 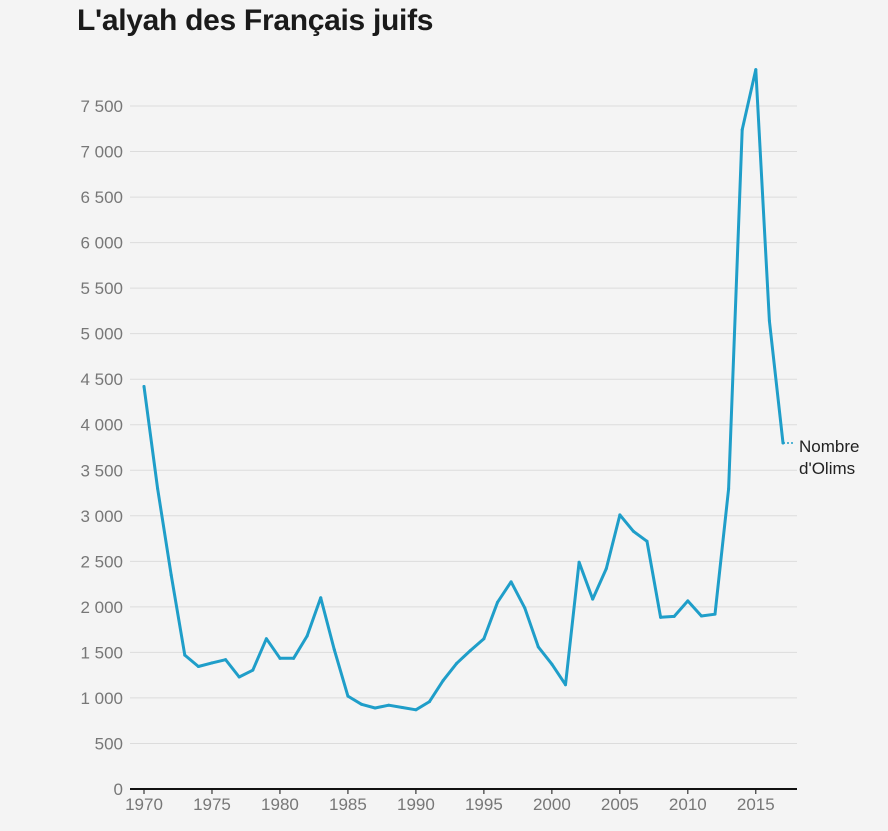 I want to click on x-tick-label: 1990, so click(x=416, y=804).